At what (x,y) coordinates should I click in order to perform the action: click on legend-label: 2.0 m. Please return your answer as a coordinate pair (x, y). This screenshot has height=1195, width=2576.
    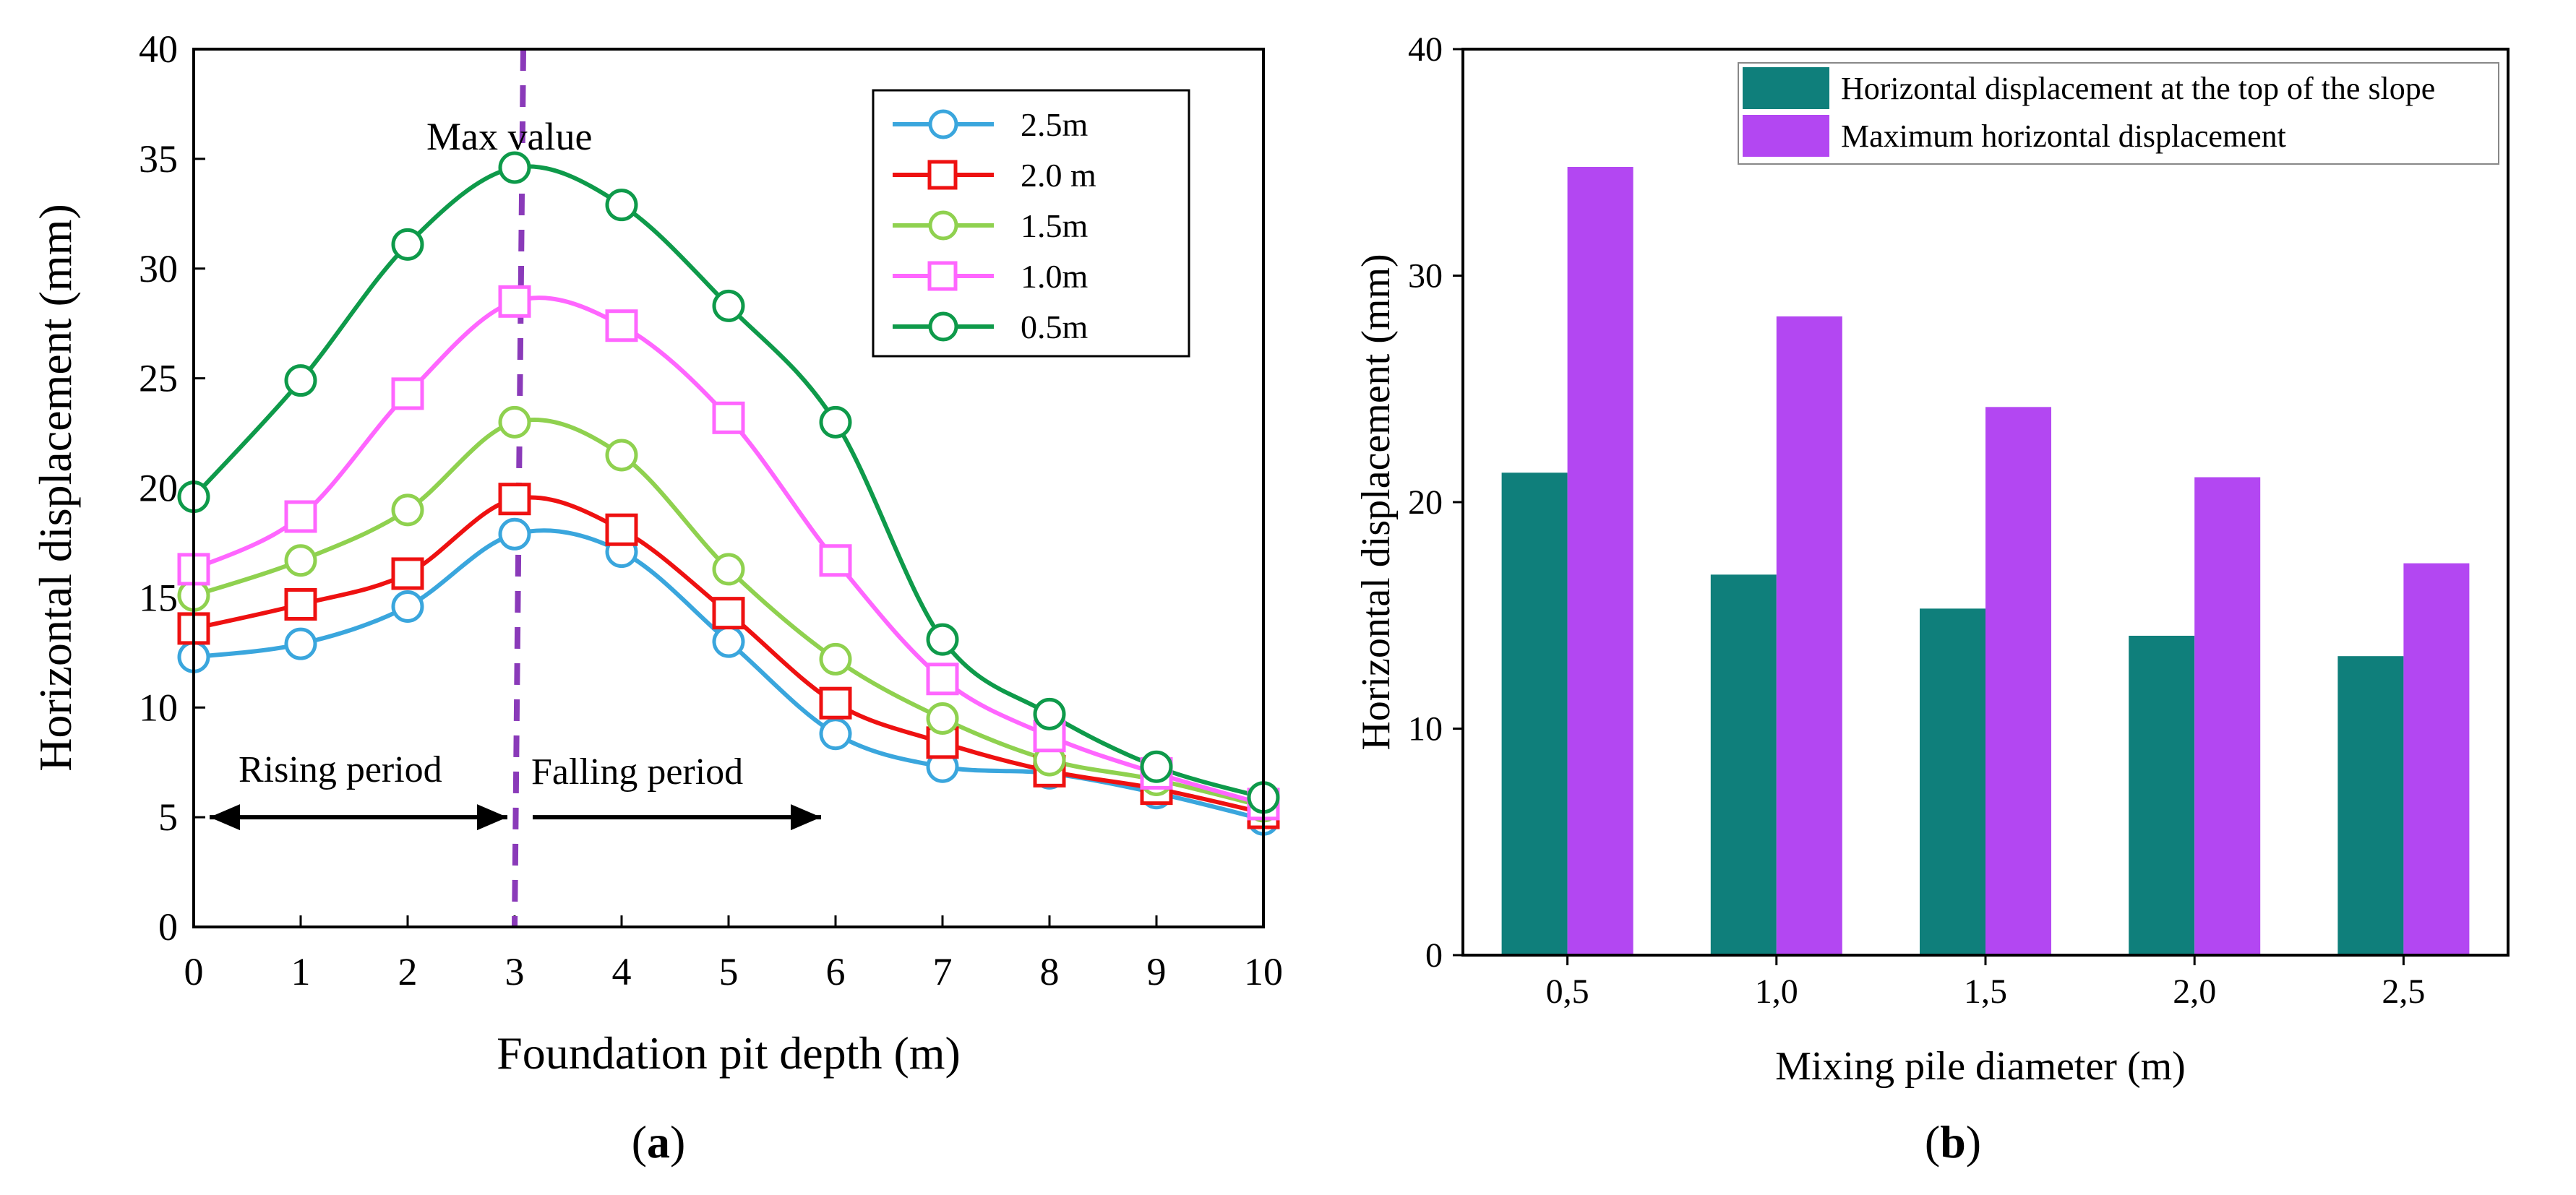
    Looking at the image, I should click on (1059, 175).